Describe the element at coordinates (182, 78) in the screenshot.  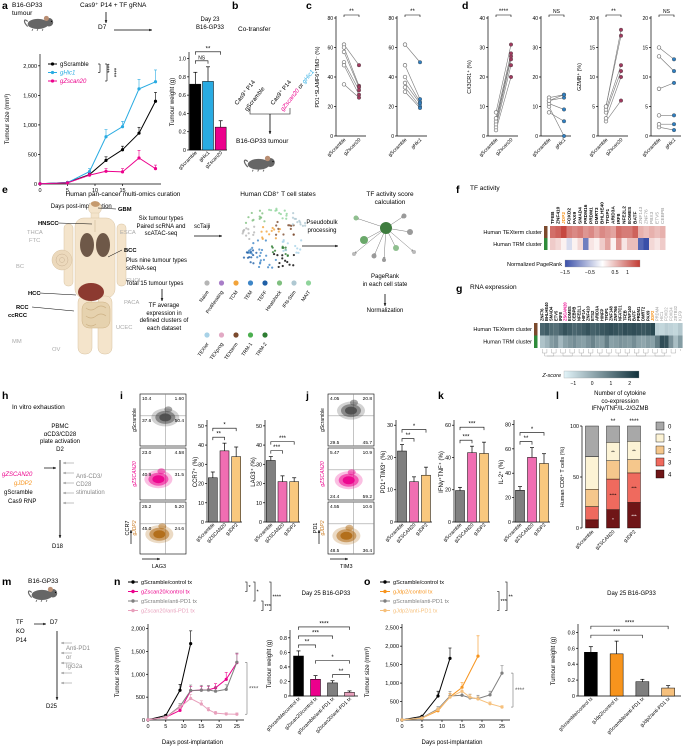
I see `svg-text: 0.8` at that location.